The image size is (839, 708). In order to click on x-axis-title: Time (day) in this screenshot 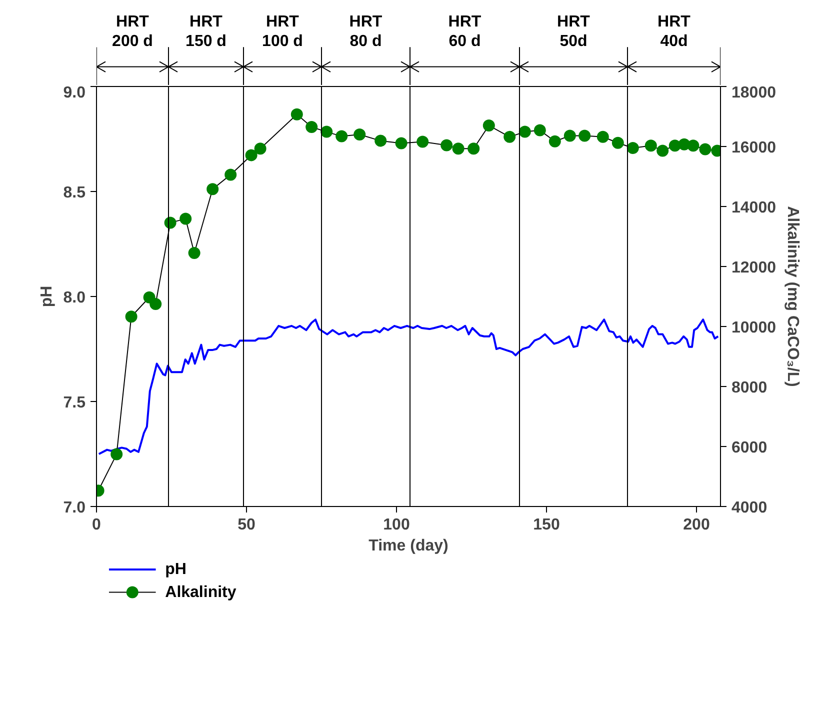, I will do `click(408, 546)`.